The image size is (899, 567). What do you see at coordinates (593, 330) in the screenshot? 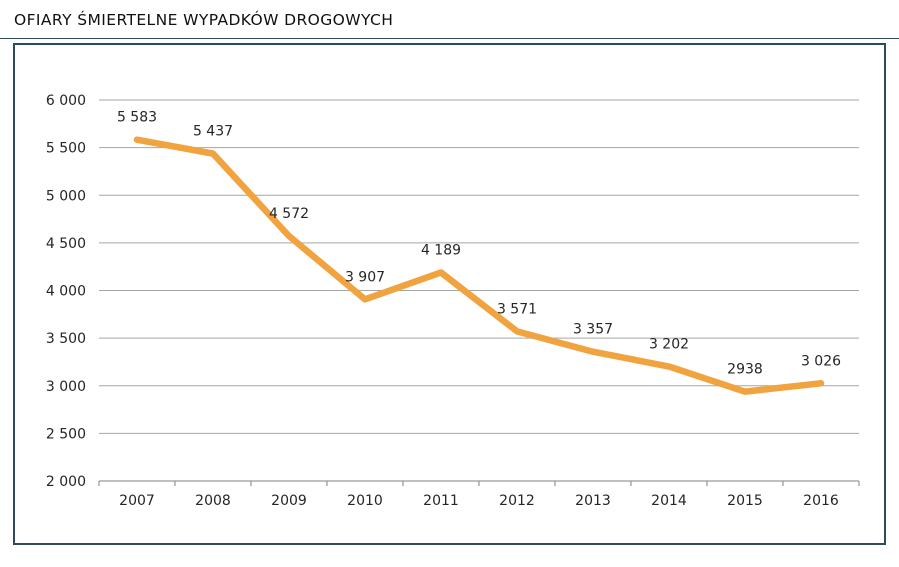
I see `point-label: 3 357` at bounding box center [593, 330].